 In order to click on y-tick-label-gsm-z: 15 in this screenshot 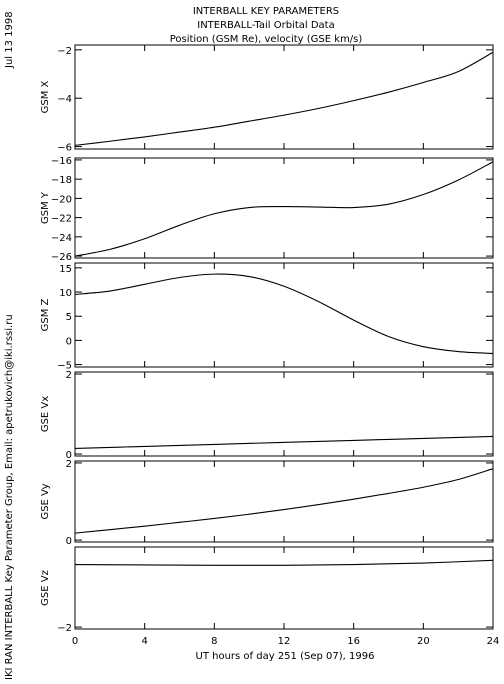, I will do `click(65, 269)`.